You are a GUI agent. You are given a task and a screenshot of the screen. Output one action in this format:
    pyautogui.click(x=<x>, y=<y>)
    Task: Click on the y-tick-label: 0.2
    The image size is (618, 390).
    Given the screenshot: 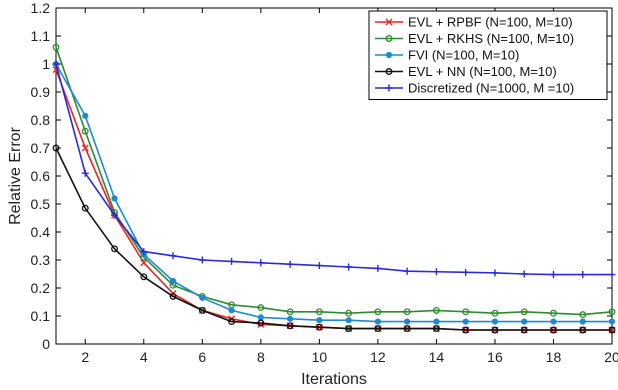 What is the action you would take?
    pyautogui.click(x=41, y=288)
    